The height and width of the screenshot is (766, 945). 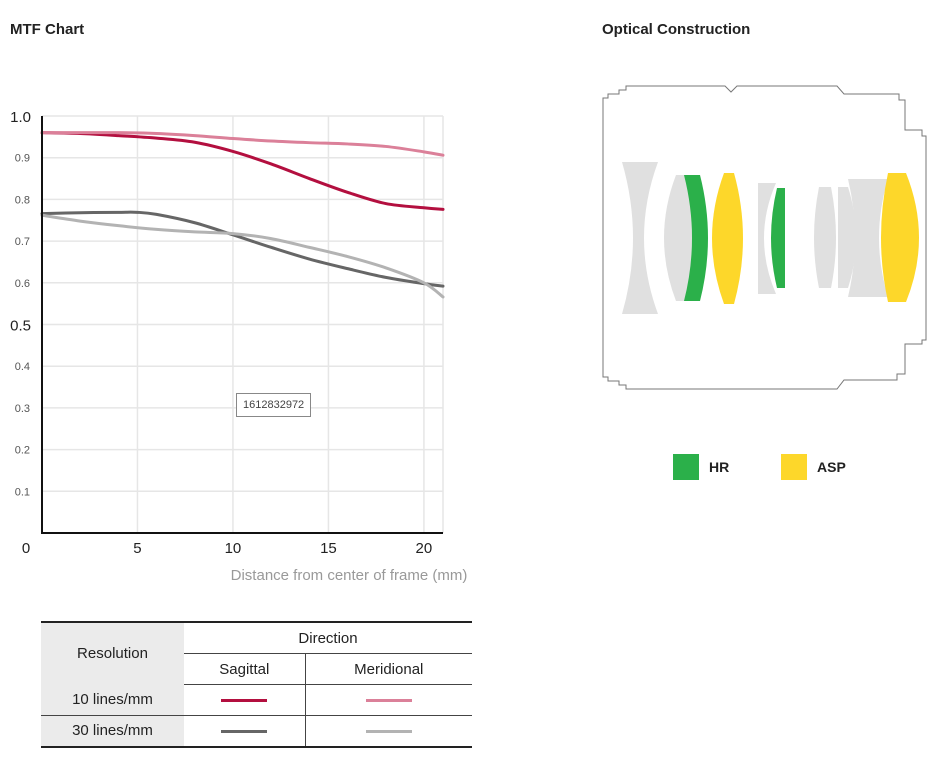 I want to click on y-tick-label: 0.6, so click(x=22, y=284).